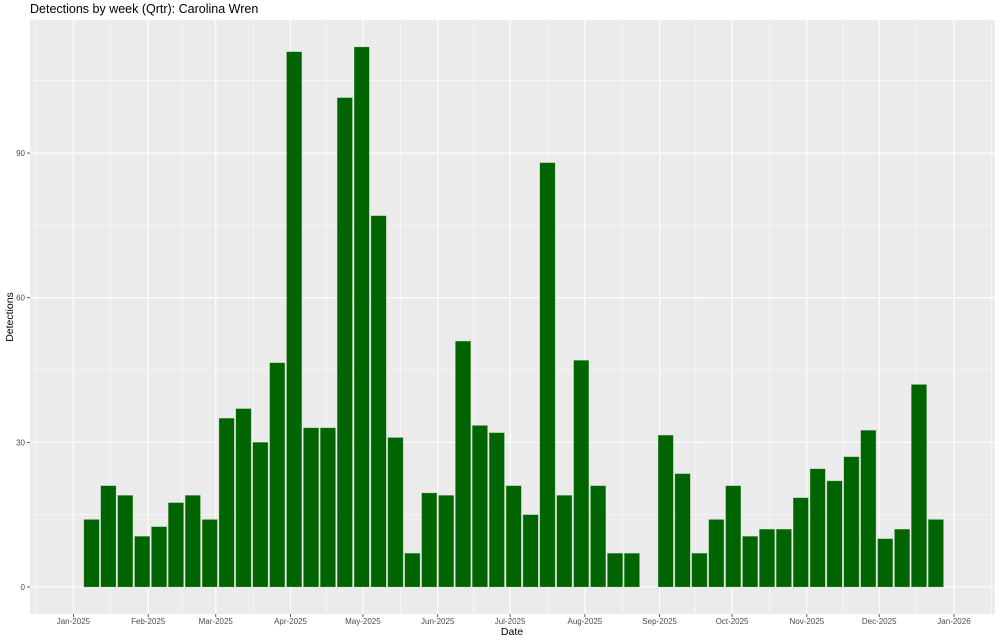 The width and height of the screenshot is (1000, 642). Describe the element at coordinates (148, 621) in the screenshot. I see `x-tick-label: Feb-2025` at that location.